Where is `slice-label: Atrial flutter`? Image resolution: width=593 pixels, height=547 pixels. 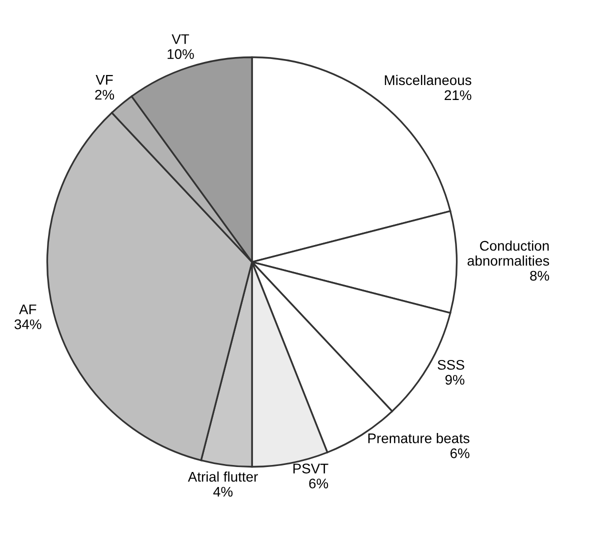
slice-label: Atrial flutter is located at coordinates (223, 477).